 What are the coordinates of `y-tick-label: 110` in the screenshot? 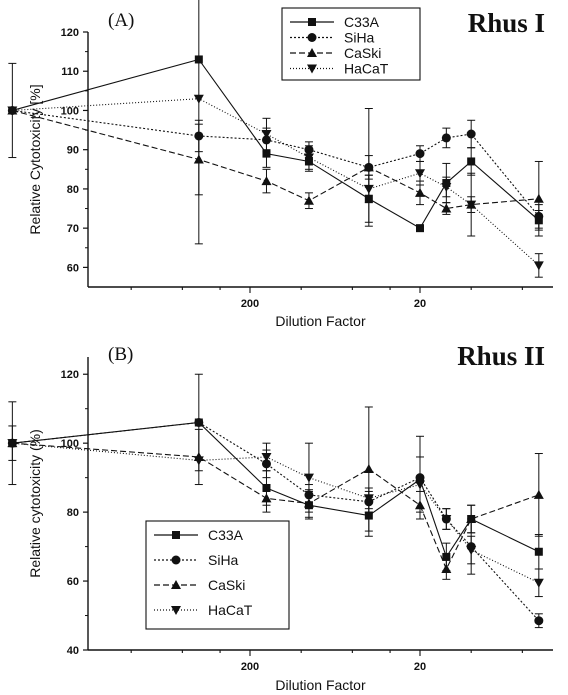 It's located at (70, 72).